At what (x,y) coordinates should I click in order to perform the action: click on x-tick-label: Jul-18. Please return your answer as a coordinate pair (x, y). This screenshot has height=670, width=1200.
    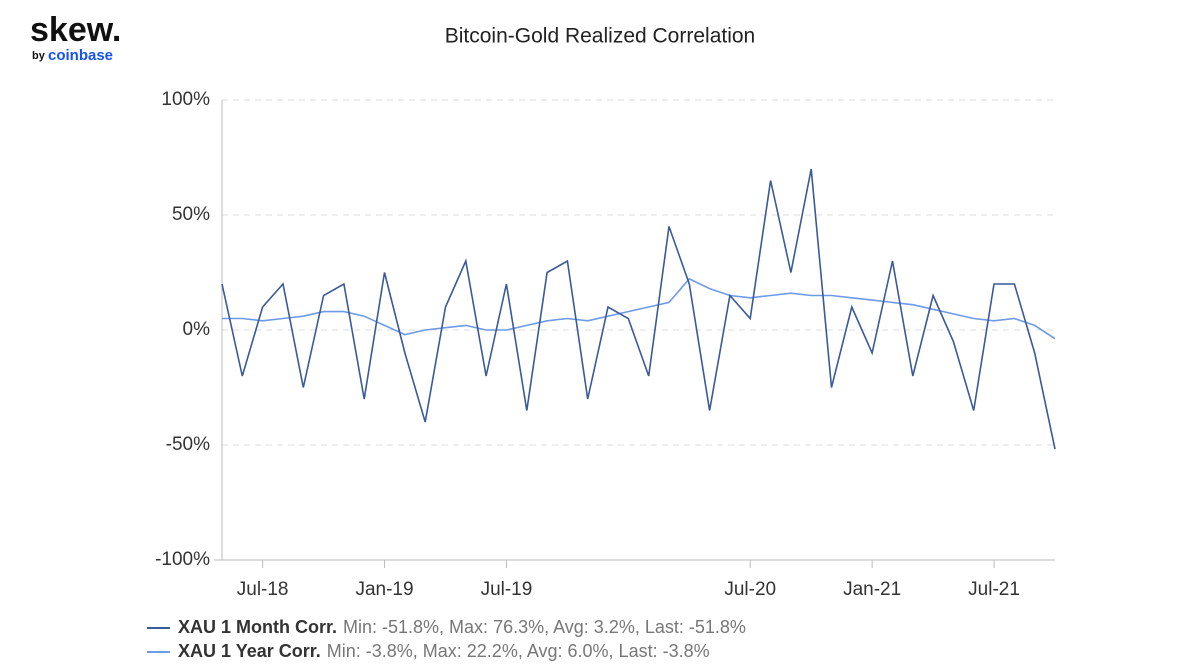
    Looking at the image, I should click on (263, 589).